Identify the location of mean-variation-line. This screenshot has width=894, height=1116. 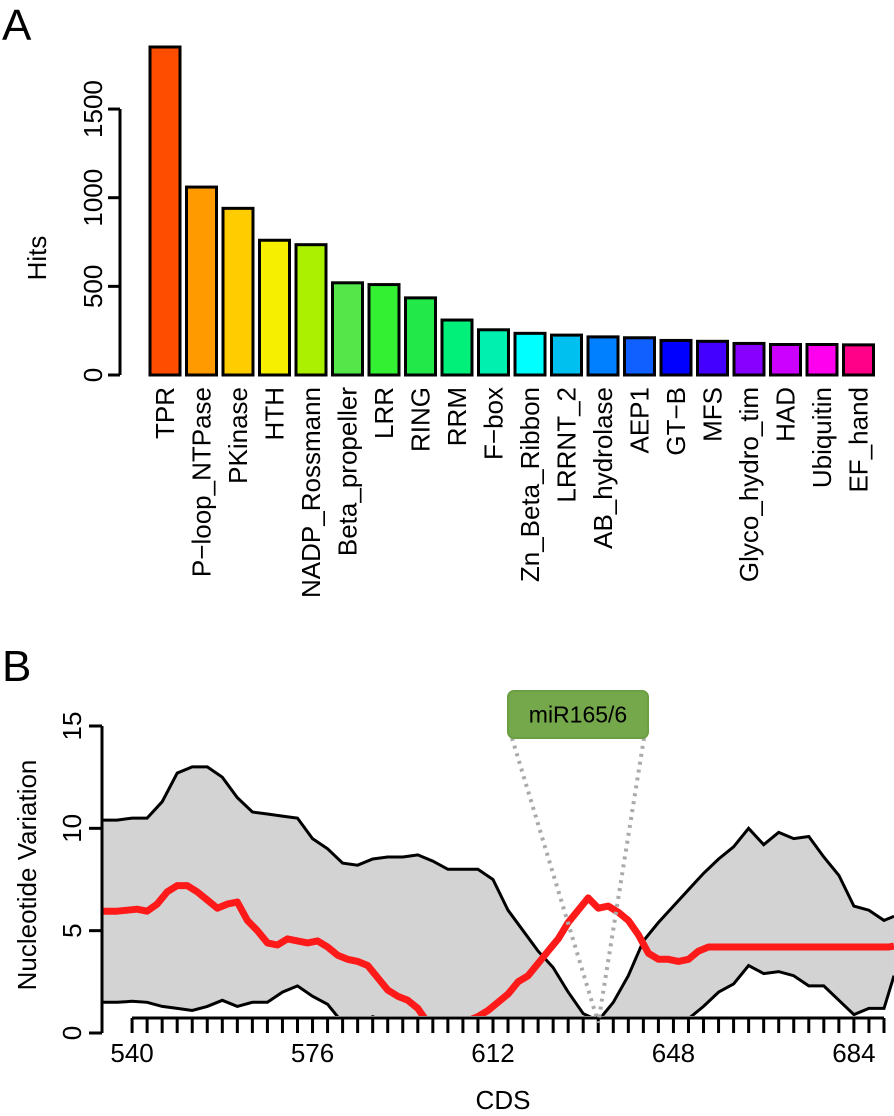
(498, 957).